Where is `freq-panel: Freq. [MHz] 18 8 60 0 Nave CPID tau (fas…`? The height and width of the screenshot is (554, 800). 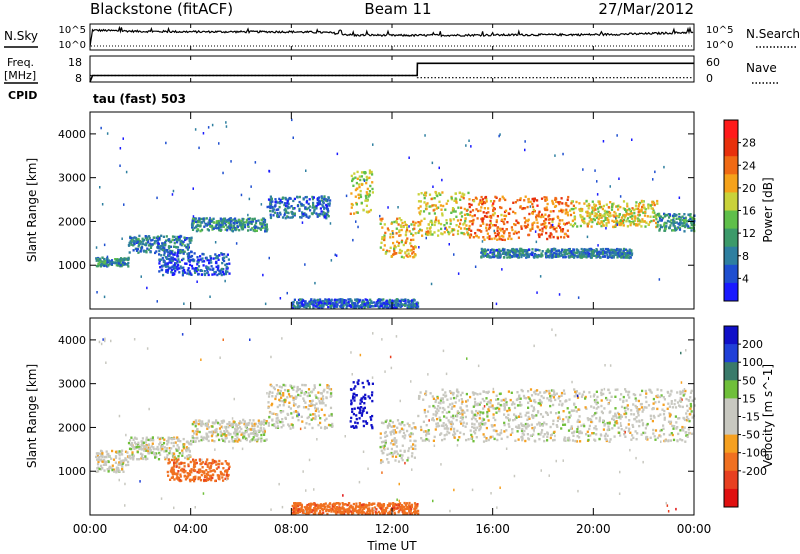
freq-panel: Freq. [MHz] 18 8 60 0 Nave CPID tau (fas… is located at coordinates (392, 80).